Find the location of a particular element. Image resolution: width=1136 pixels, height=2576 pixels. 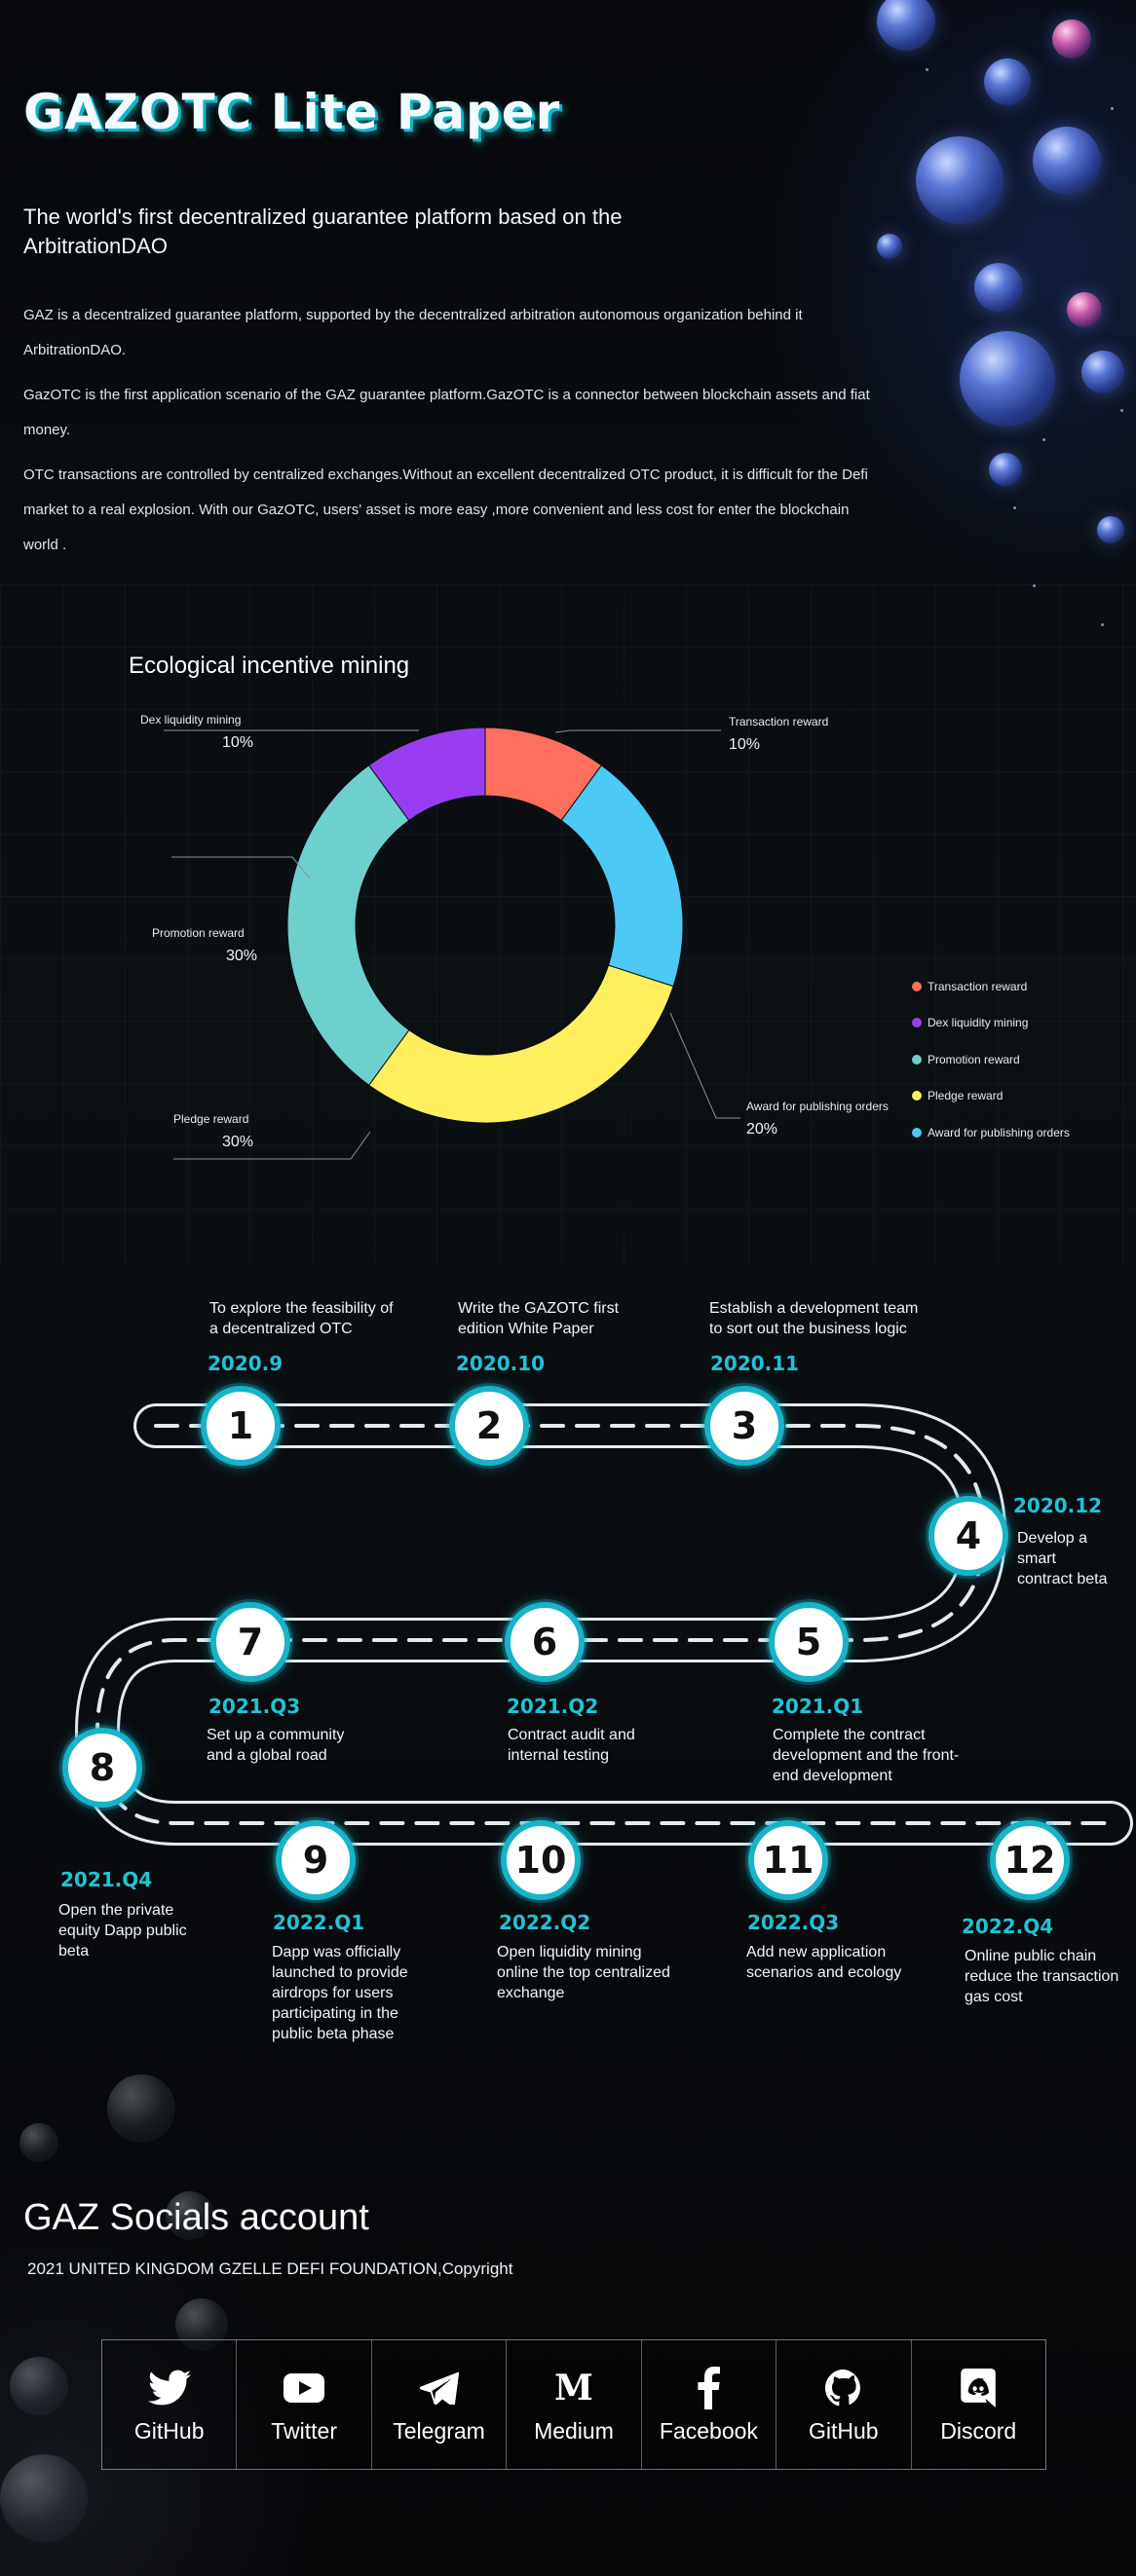

milestone-circle: 1 is located at coordinates (241, 1426).